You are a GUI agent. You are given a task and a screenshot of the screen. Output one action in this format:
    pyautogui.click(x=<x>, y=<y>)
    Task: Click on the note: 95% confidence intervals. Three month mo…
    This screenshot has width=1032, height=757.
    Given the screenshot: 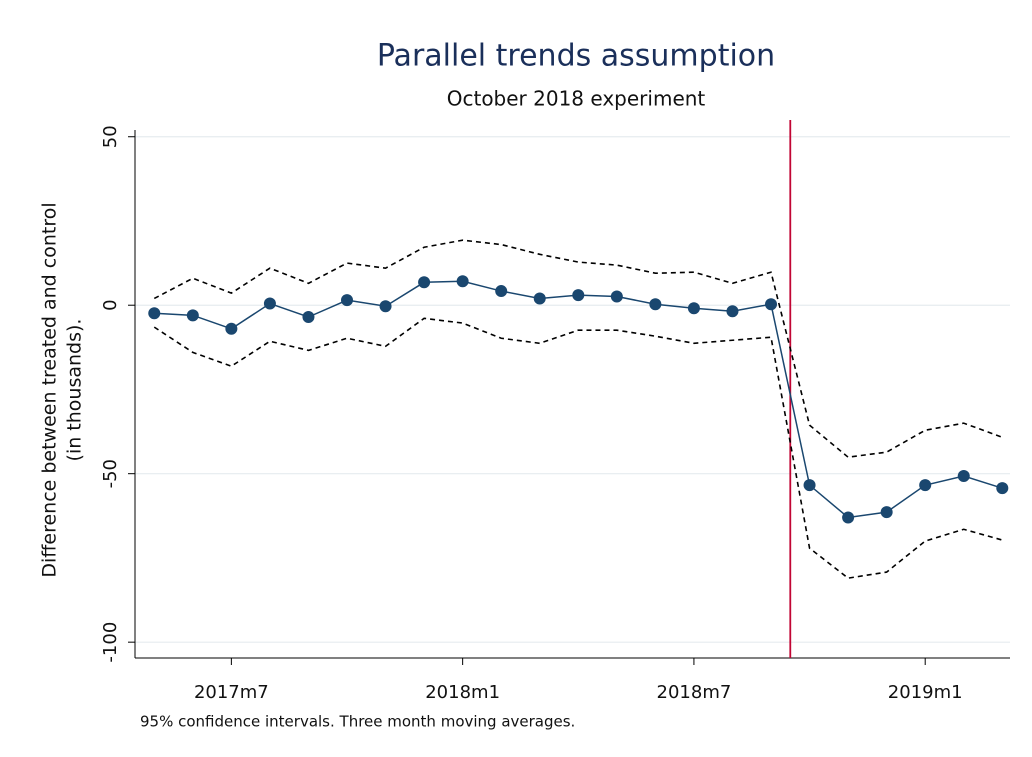 What is the action you would take?
    pyautogui.click(x=357, y=722)
    